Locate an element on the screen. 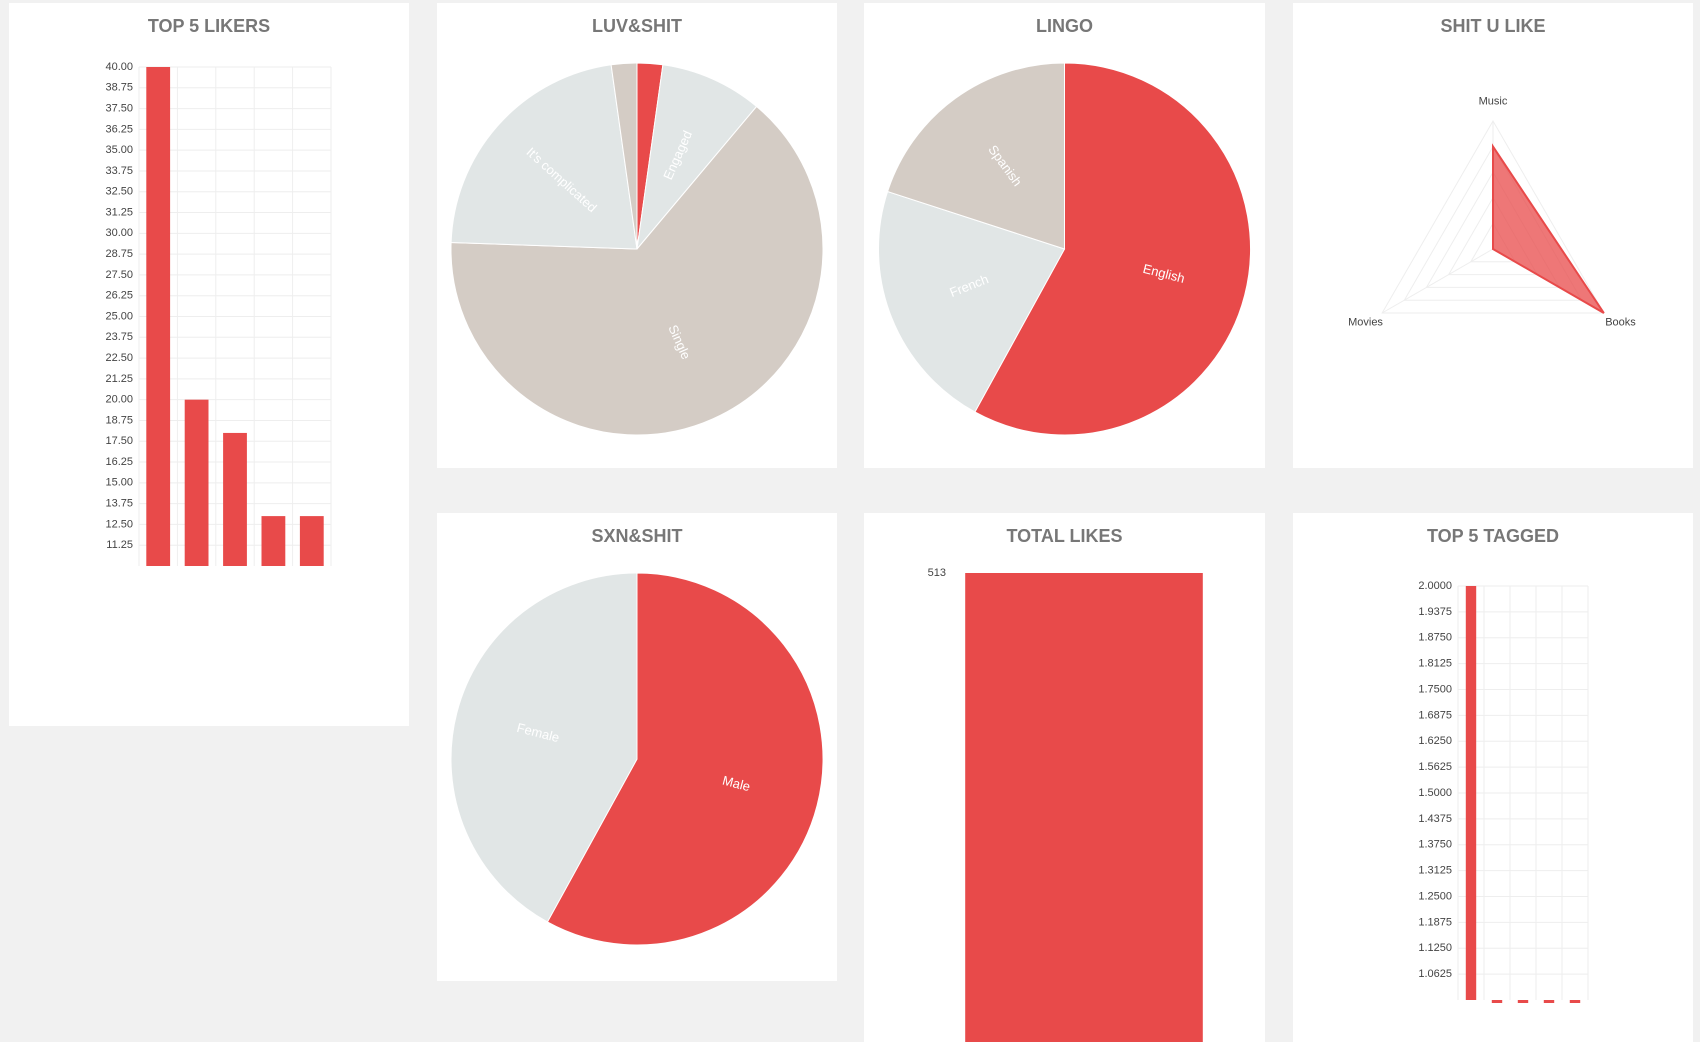  radar-label: Movies is located at coordinates (1365, 323).